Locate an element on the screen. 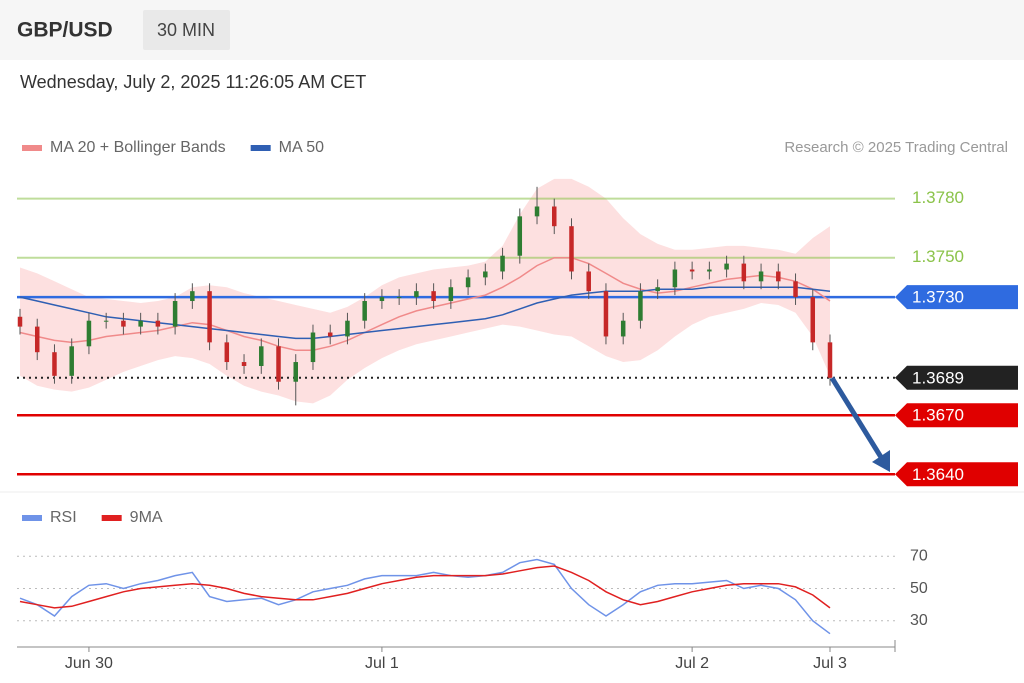 Image resolution: width=1024 pixels, height=683 pixels. interval-box is located at coordinates (186, 30).